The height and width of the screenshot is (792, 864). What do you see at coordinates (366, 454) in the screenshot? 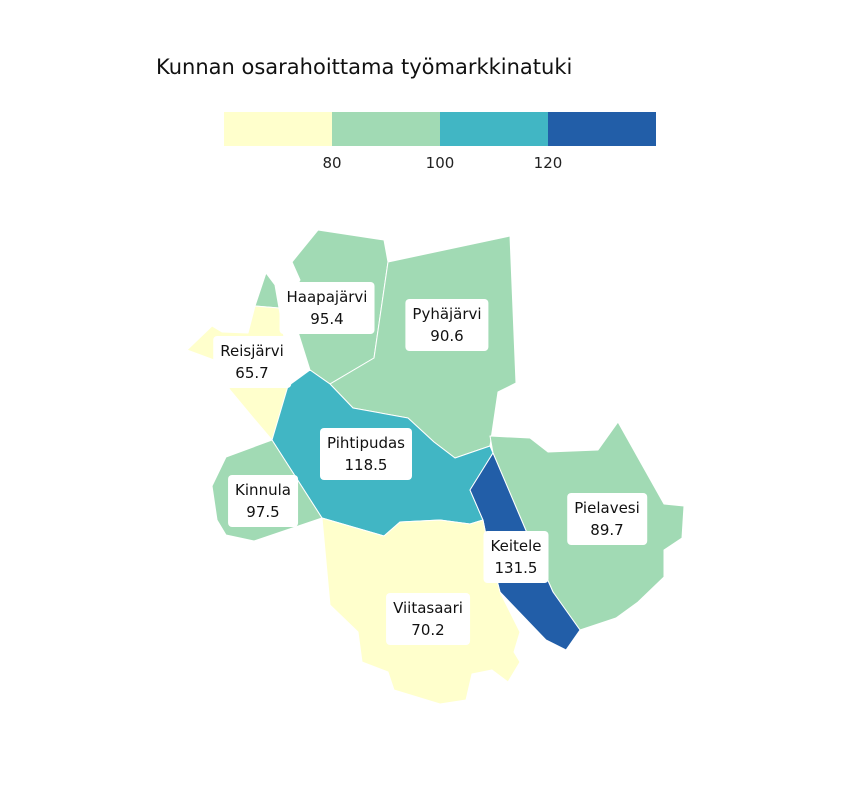
I see `label-pihtipudas: Pihtipudas 118.5` at bounding box center [366, 454].